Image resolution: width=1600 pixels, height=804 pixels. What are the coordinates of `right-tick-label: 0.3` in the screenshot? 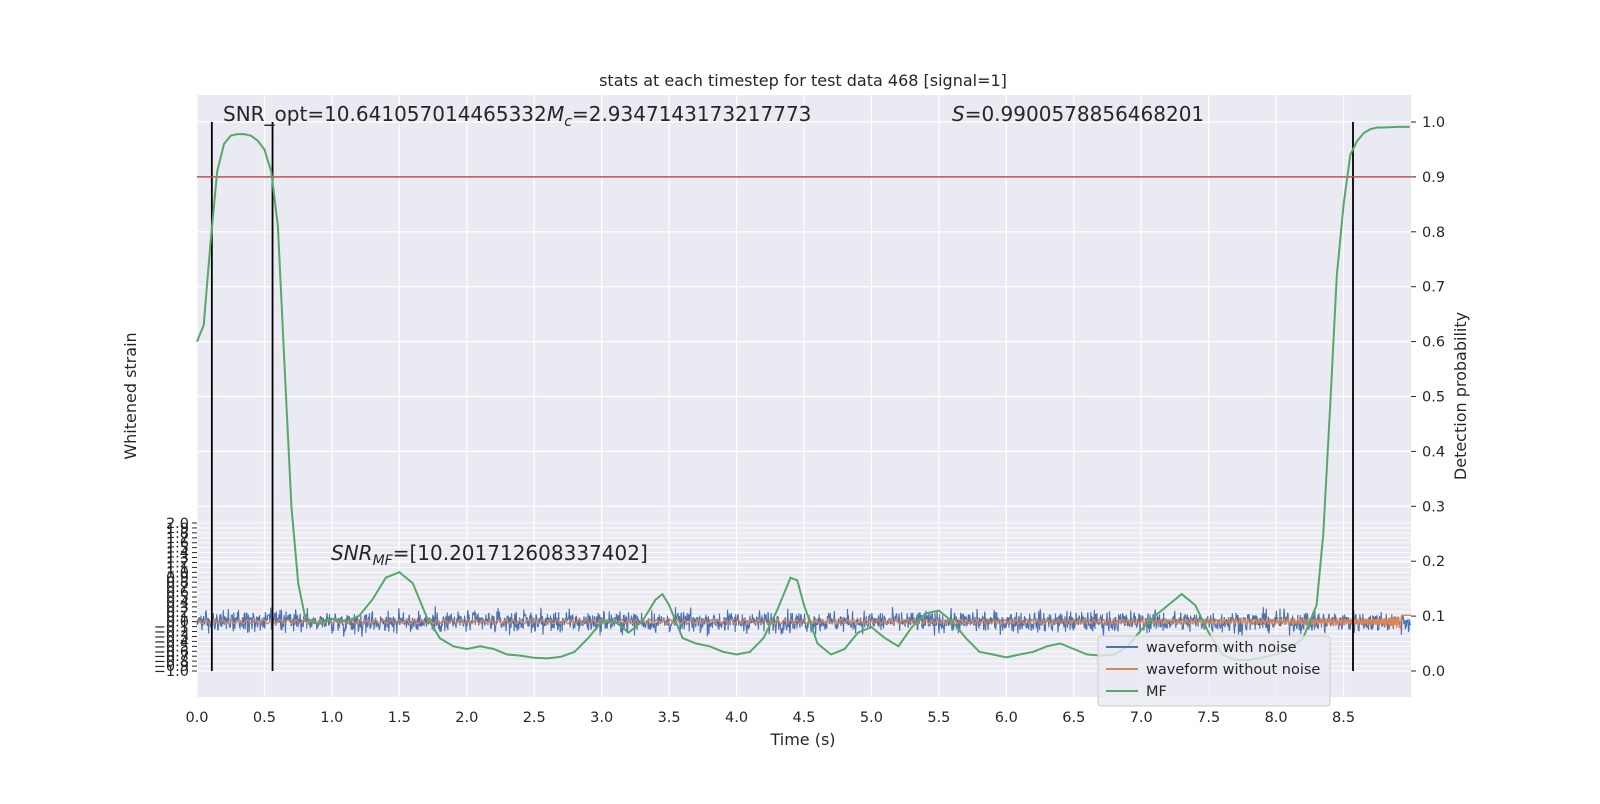 It's located at (1433, 507).